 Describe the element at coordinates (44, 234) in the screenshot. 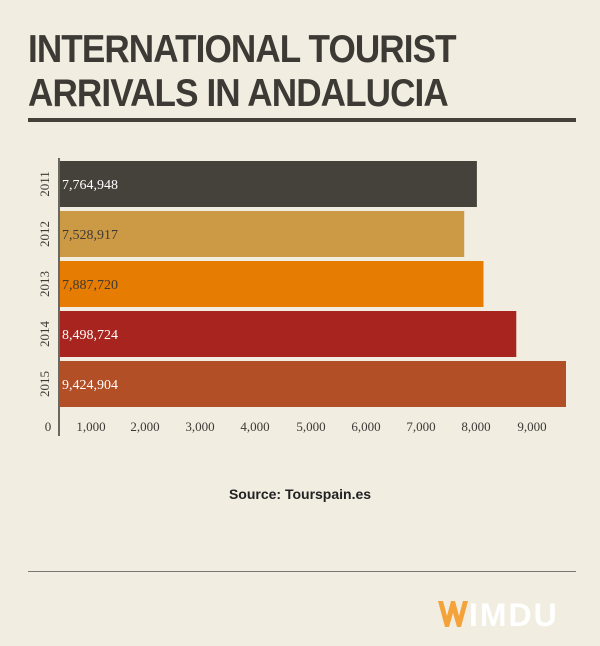

I see `y-tick-label: 2012` at that location.